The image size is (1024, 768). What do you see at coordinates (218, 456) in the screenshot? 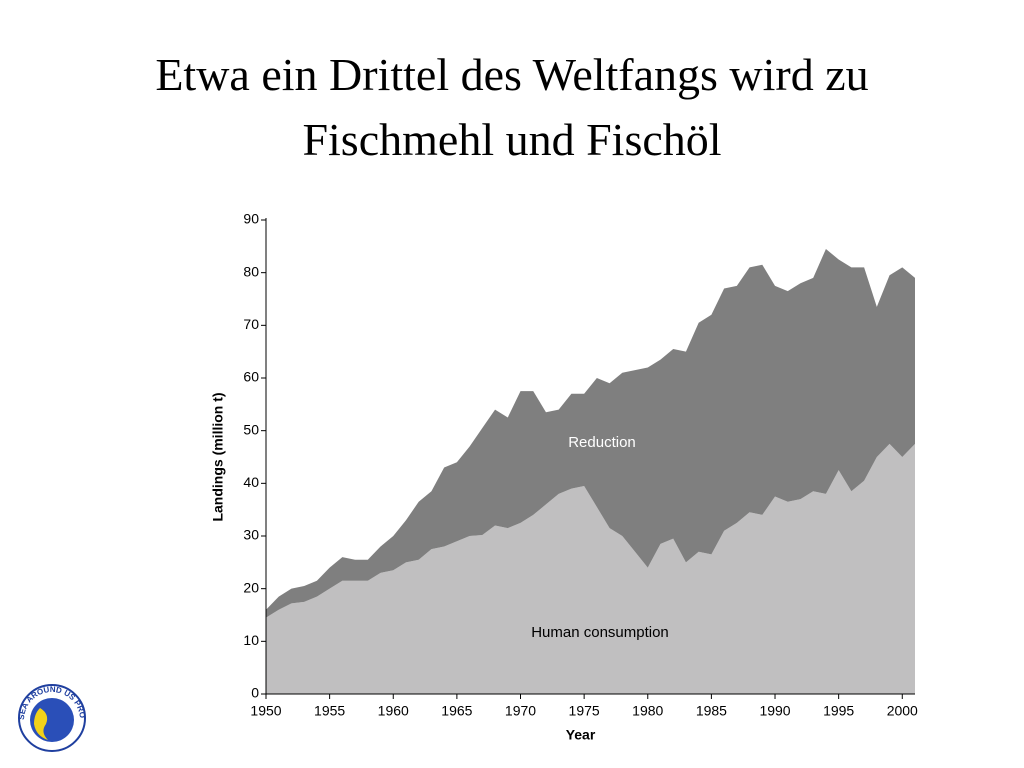
I see `y-axis-label: Landings (million t)` at bounding box center [218, 456].